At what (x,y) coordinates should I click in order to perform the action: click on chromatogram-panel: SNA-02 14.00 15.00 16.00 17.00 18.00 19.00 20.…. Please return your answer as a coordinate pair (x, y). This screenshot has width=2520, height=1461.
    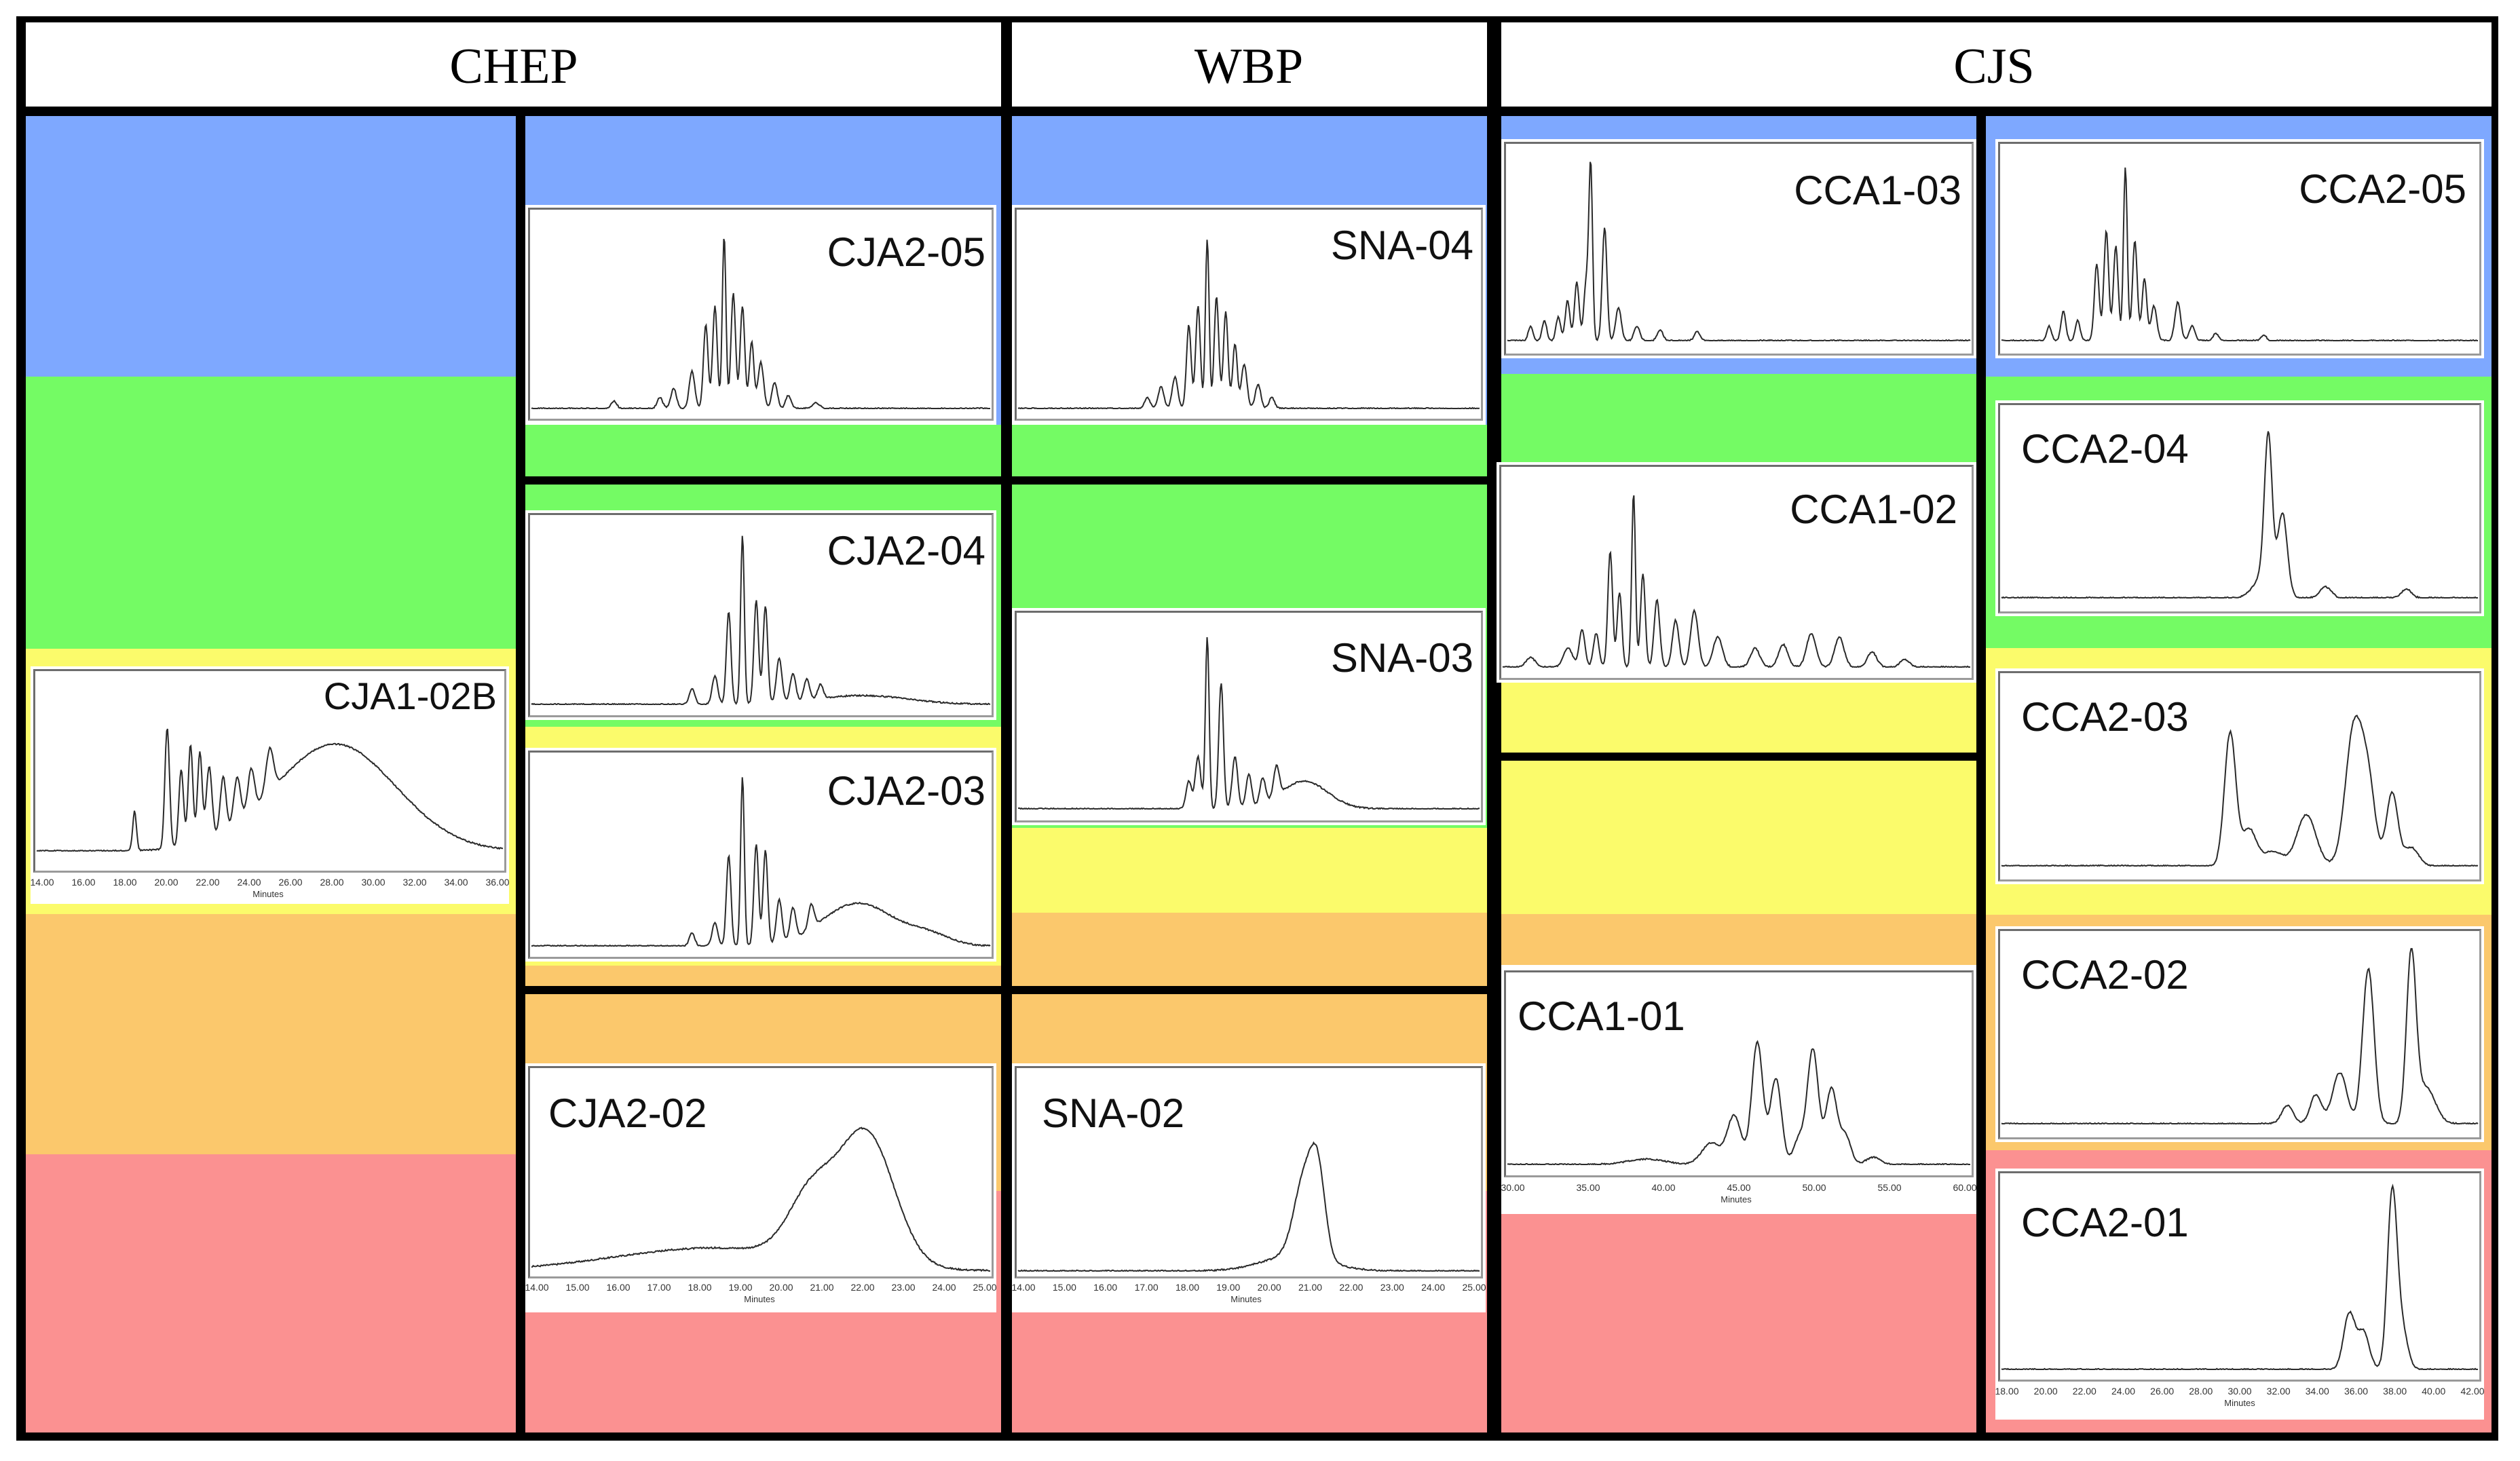
    Looking at the image, I should click on (1248, 1187).